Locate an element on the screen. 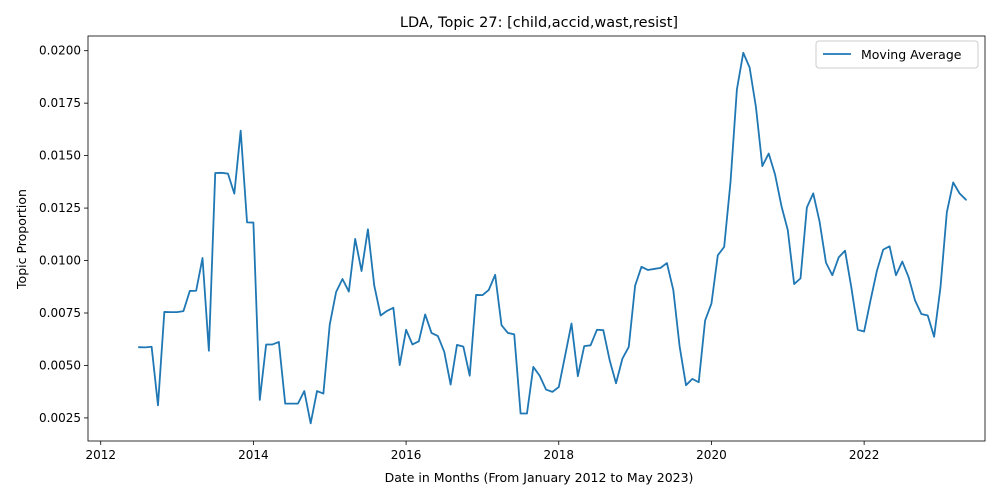  x-tick-label: 2022 is located at coordinates (864, 455).